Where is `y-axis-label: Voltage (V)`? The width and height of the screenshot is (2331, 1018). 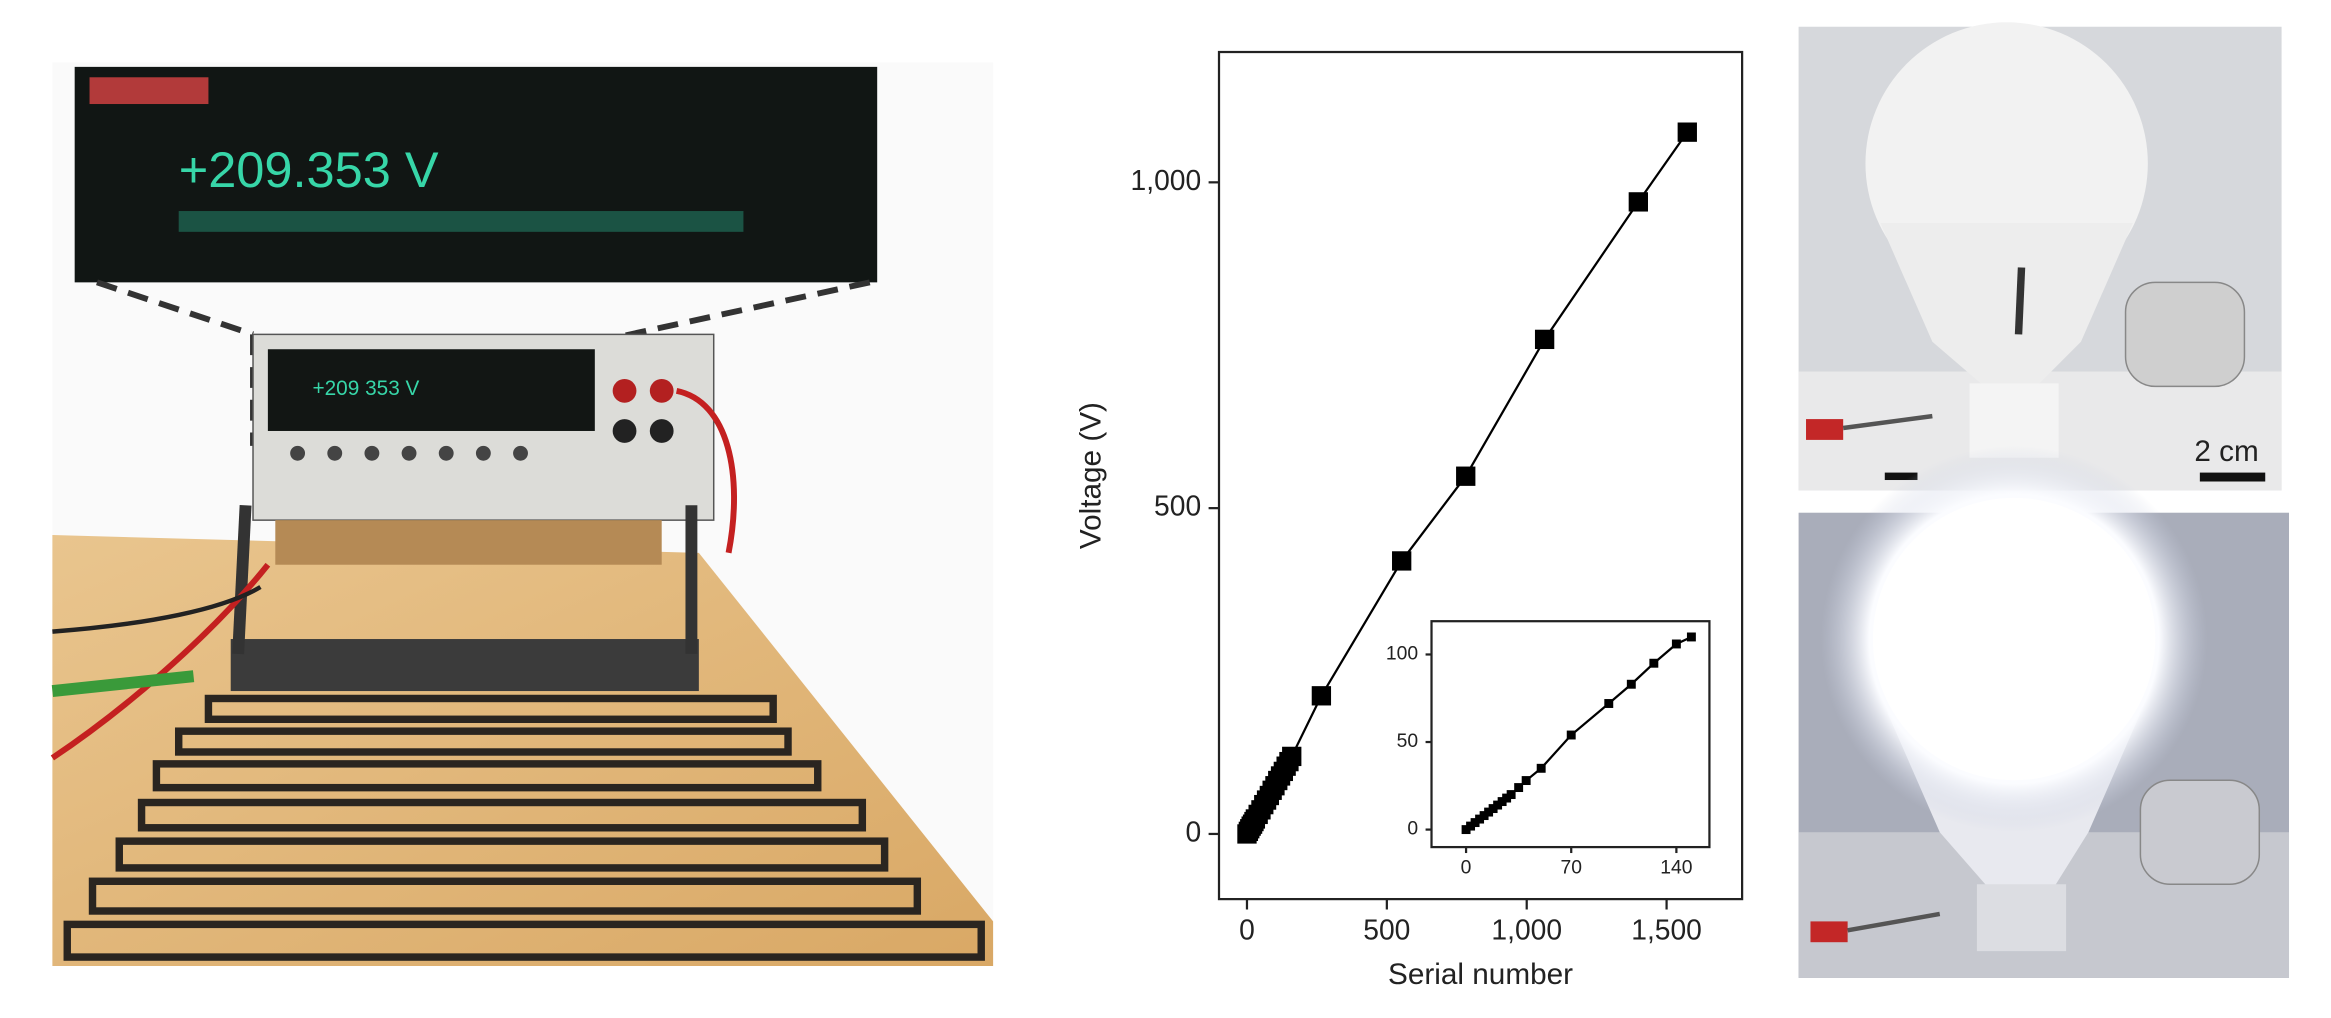 y-axis-label: Voltage (V) is located at coordinates (1091, 475).